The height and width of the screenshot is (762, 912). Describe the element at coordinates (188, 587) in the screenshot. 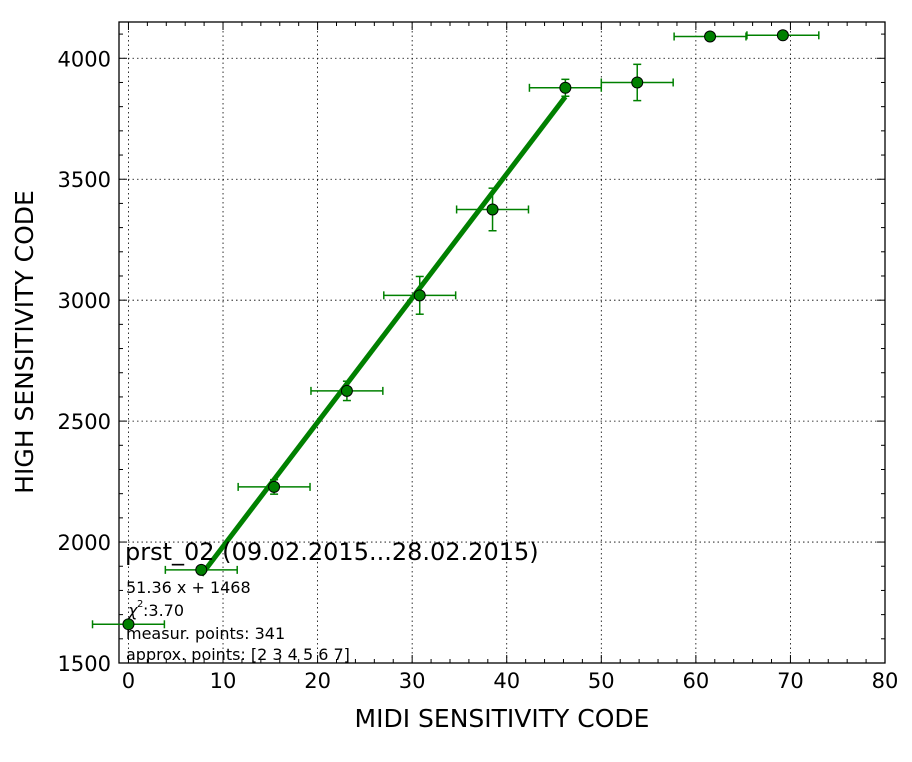

I see `annotation-equation: 51.36 x + 1468` at that location.